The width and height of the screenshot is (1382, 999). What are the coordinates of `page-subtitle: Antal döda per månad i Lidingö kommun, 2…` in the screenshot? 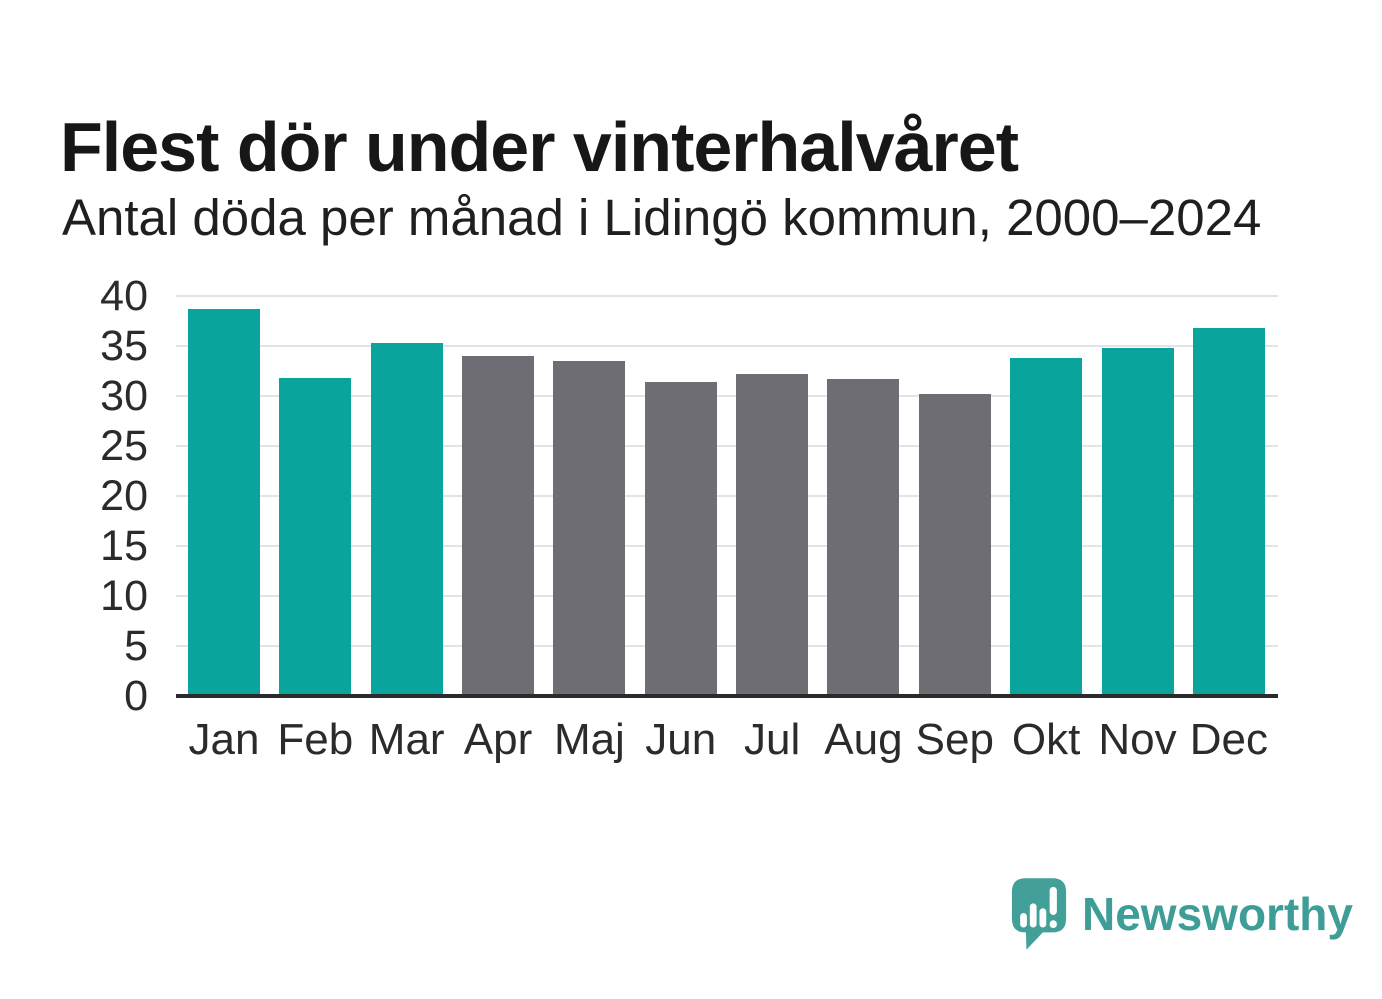 It's located at (662, 217).